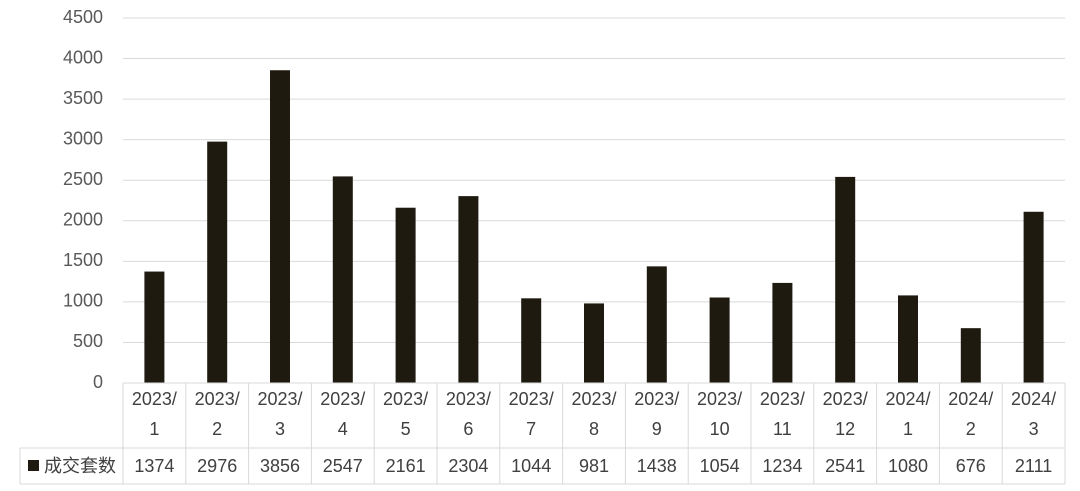  I want to click on table-value: 1080, so click(908, 466).